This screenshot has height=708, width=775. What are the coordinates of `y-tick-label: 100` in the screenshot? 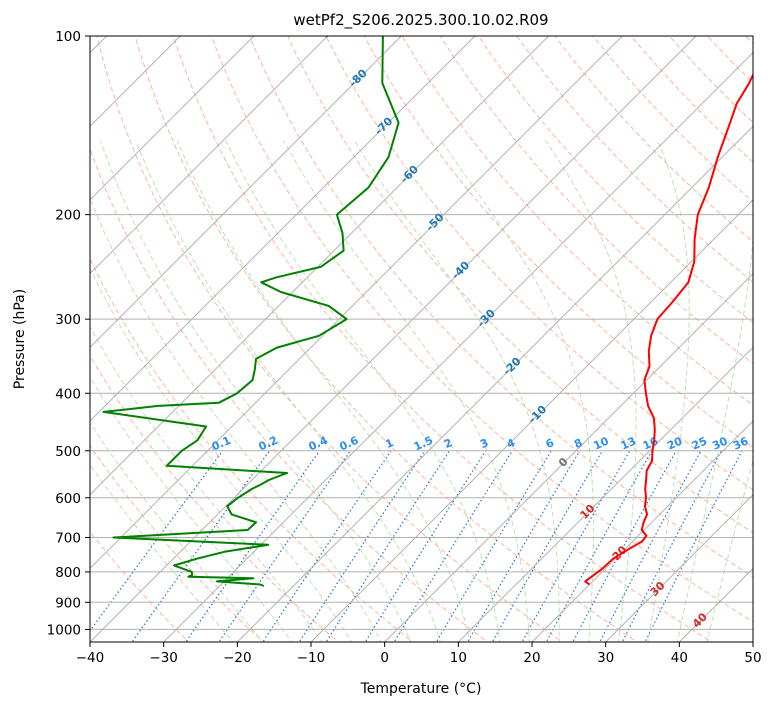 It's located at (68, 37).